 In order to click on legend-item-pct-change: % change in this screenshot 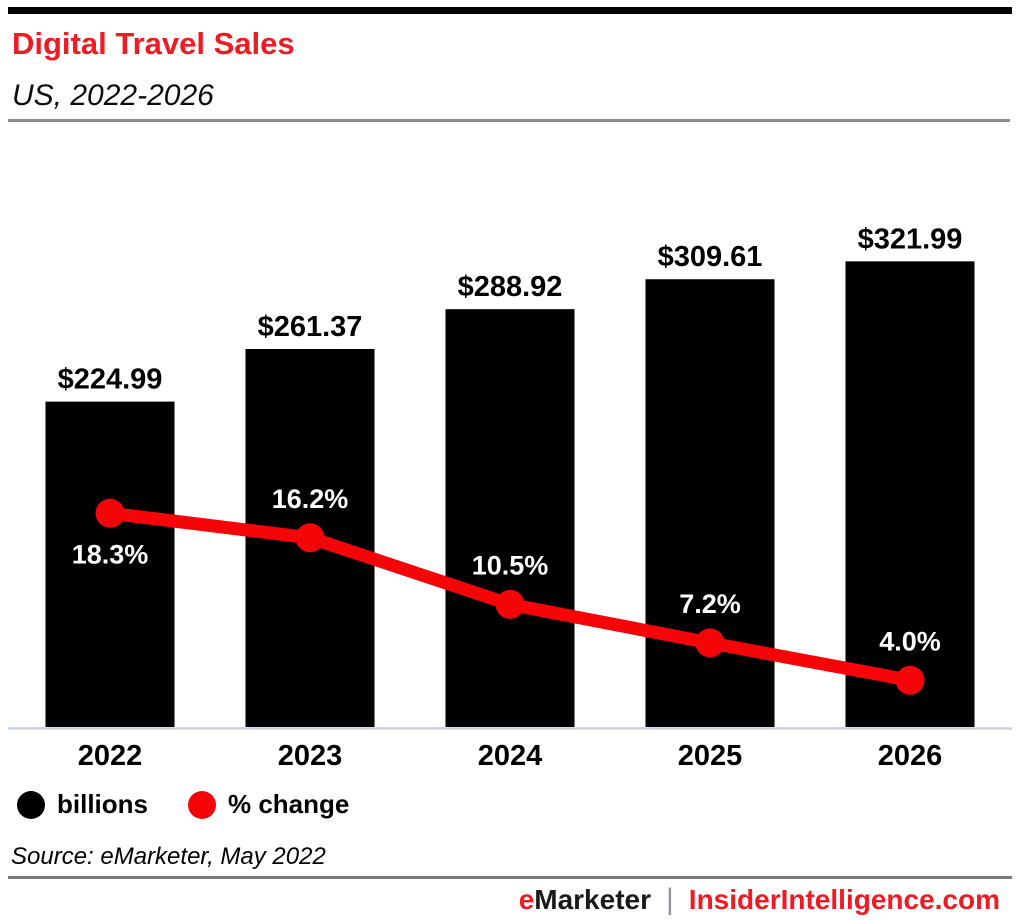, I will do `click(268, 804)`.